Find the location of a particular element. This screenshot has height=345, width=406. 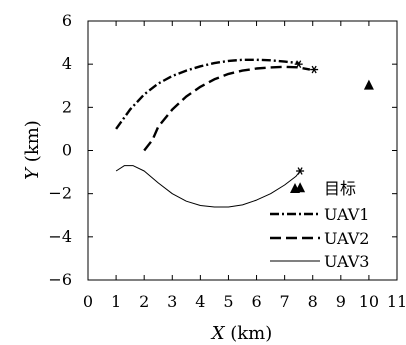

x-tick-label: 0 is located at coordinates (88, 301).